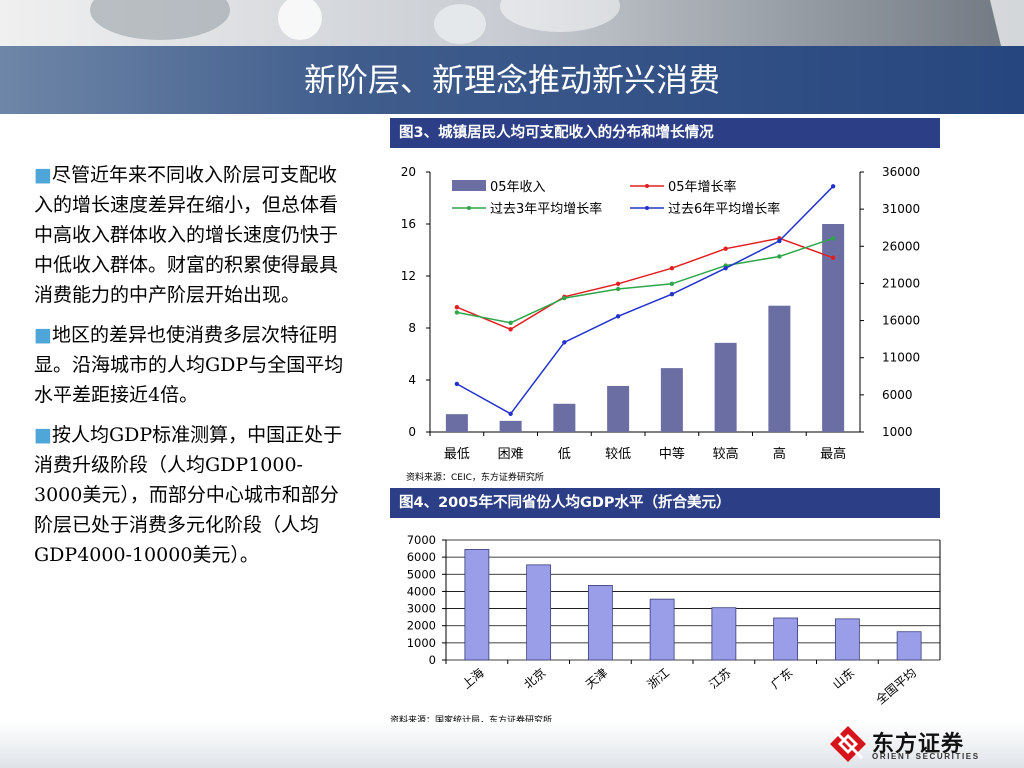 This screenshot has width=1024, height=768. I want to click on x-tick-label: 较高, so click(726, 454).